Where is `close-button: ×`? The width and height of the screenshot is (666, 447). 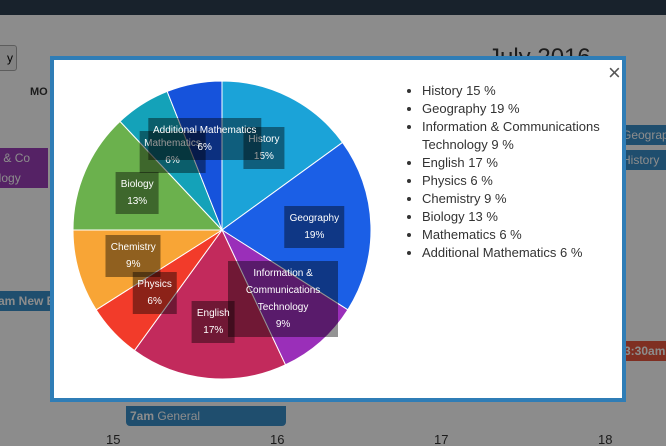
close-button: × is located at coordinates (614, 72).